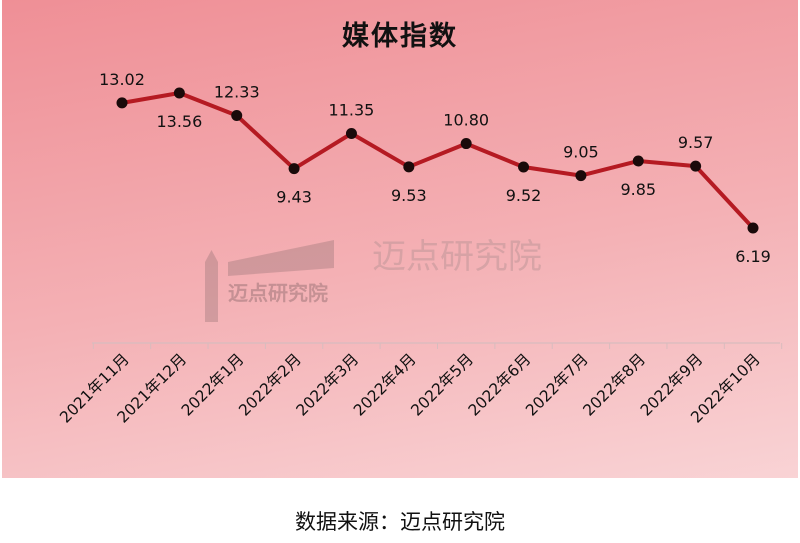  Describe the element at coordinates (373, 279) in the screenshot. I see `watermark: 迈点研究院 迈点研究院` at that location.